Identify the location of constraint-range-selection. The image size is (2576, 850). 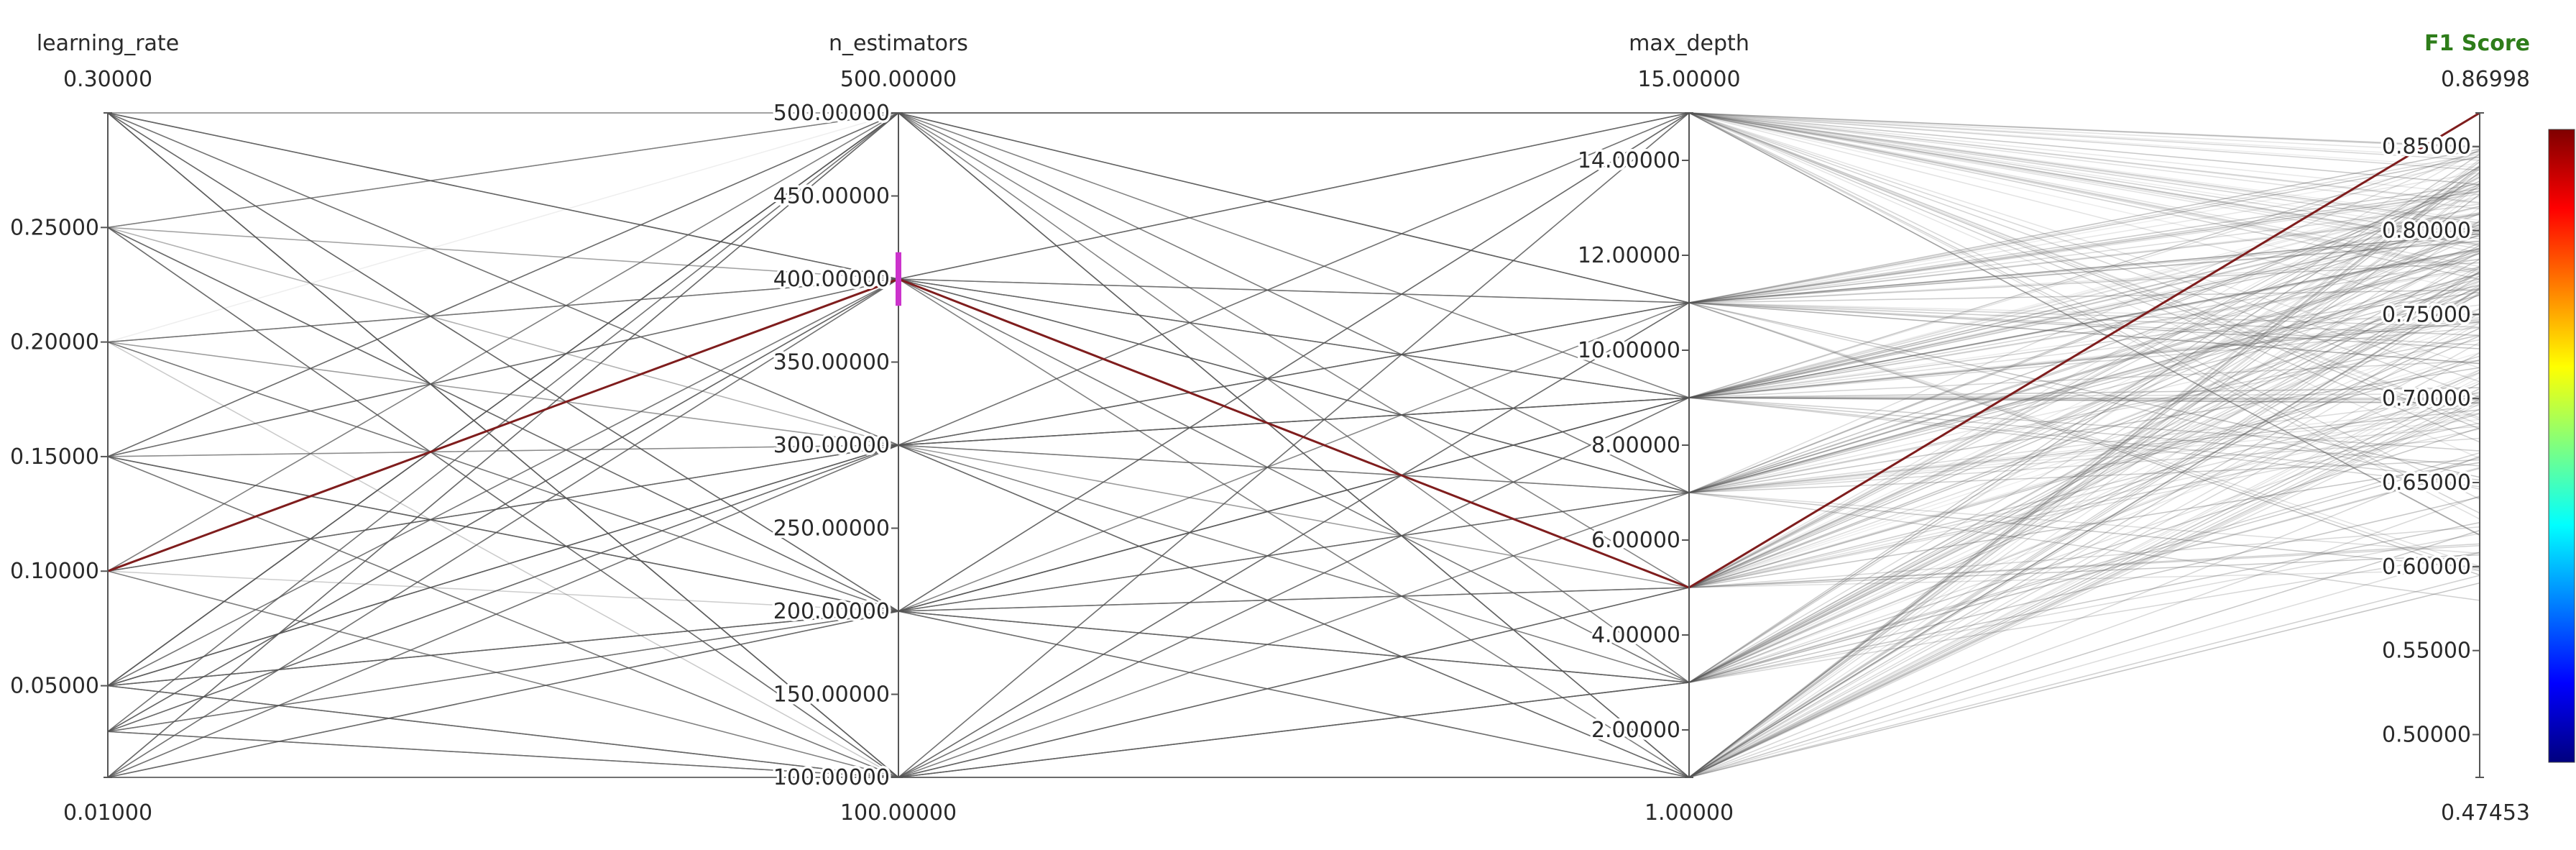
(898, 279).